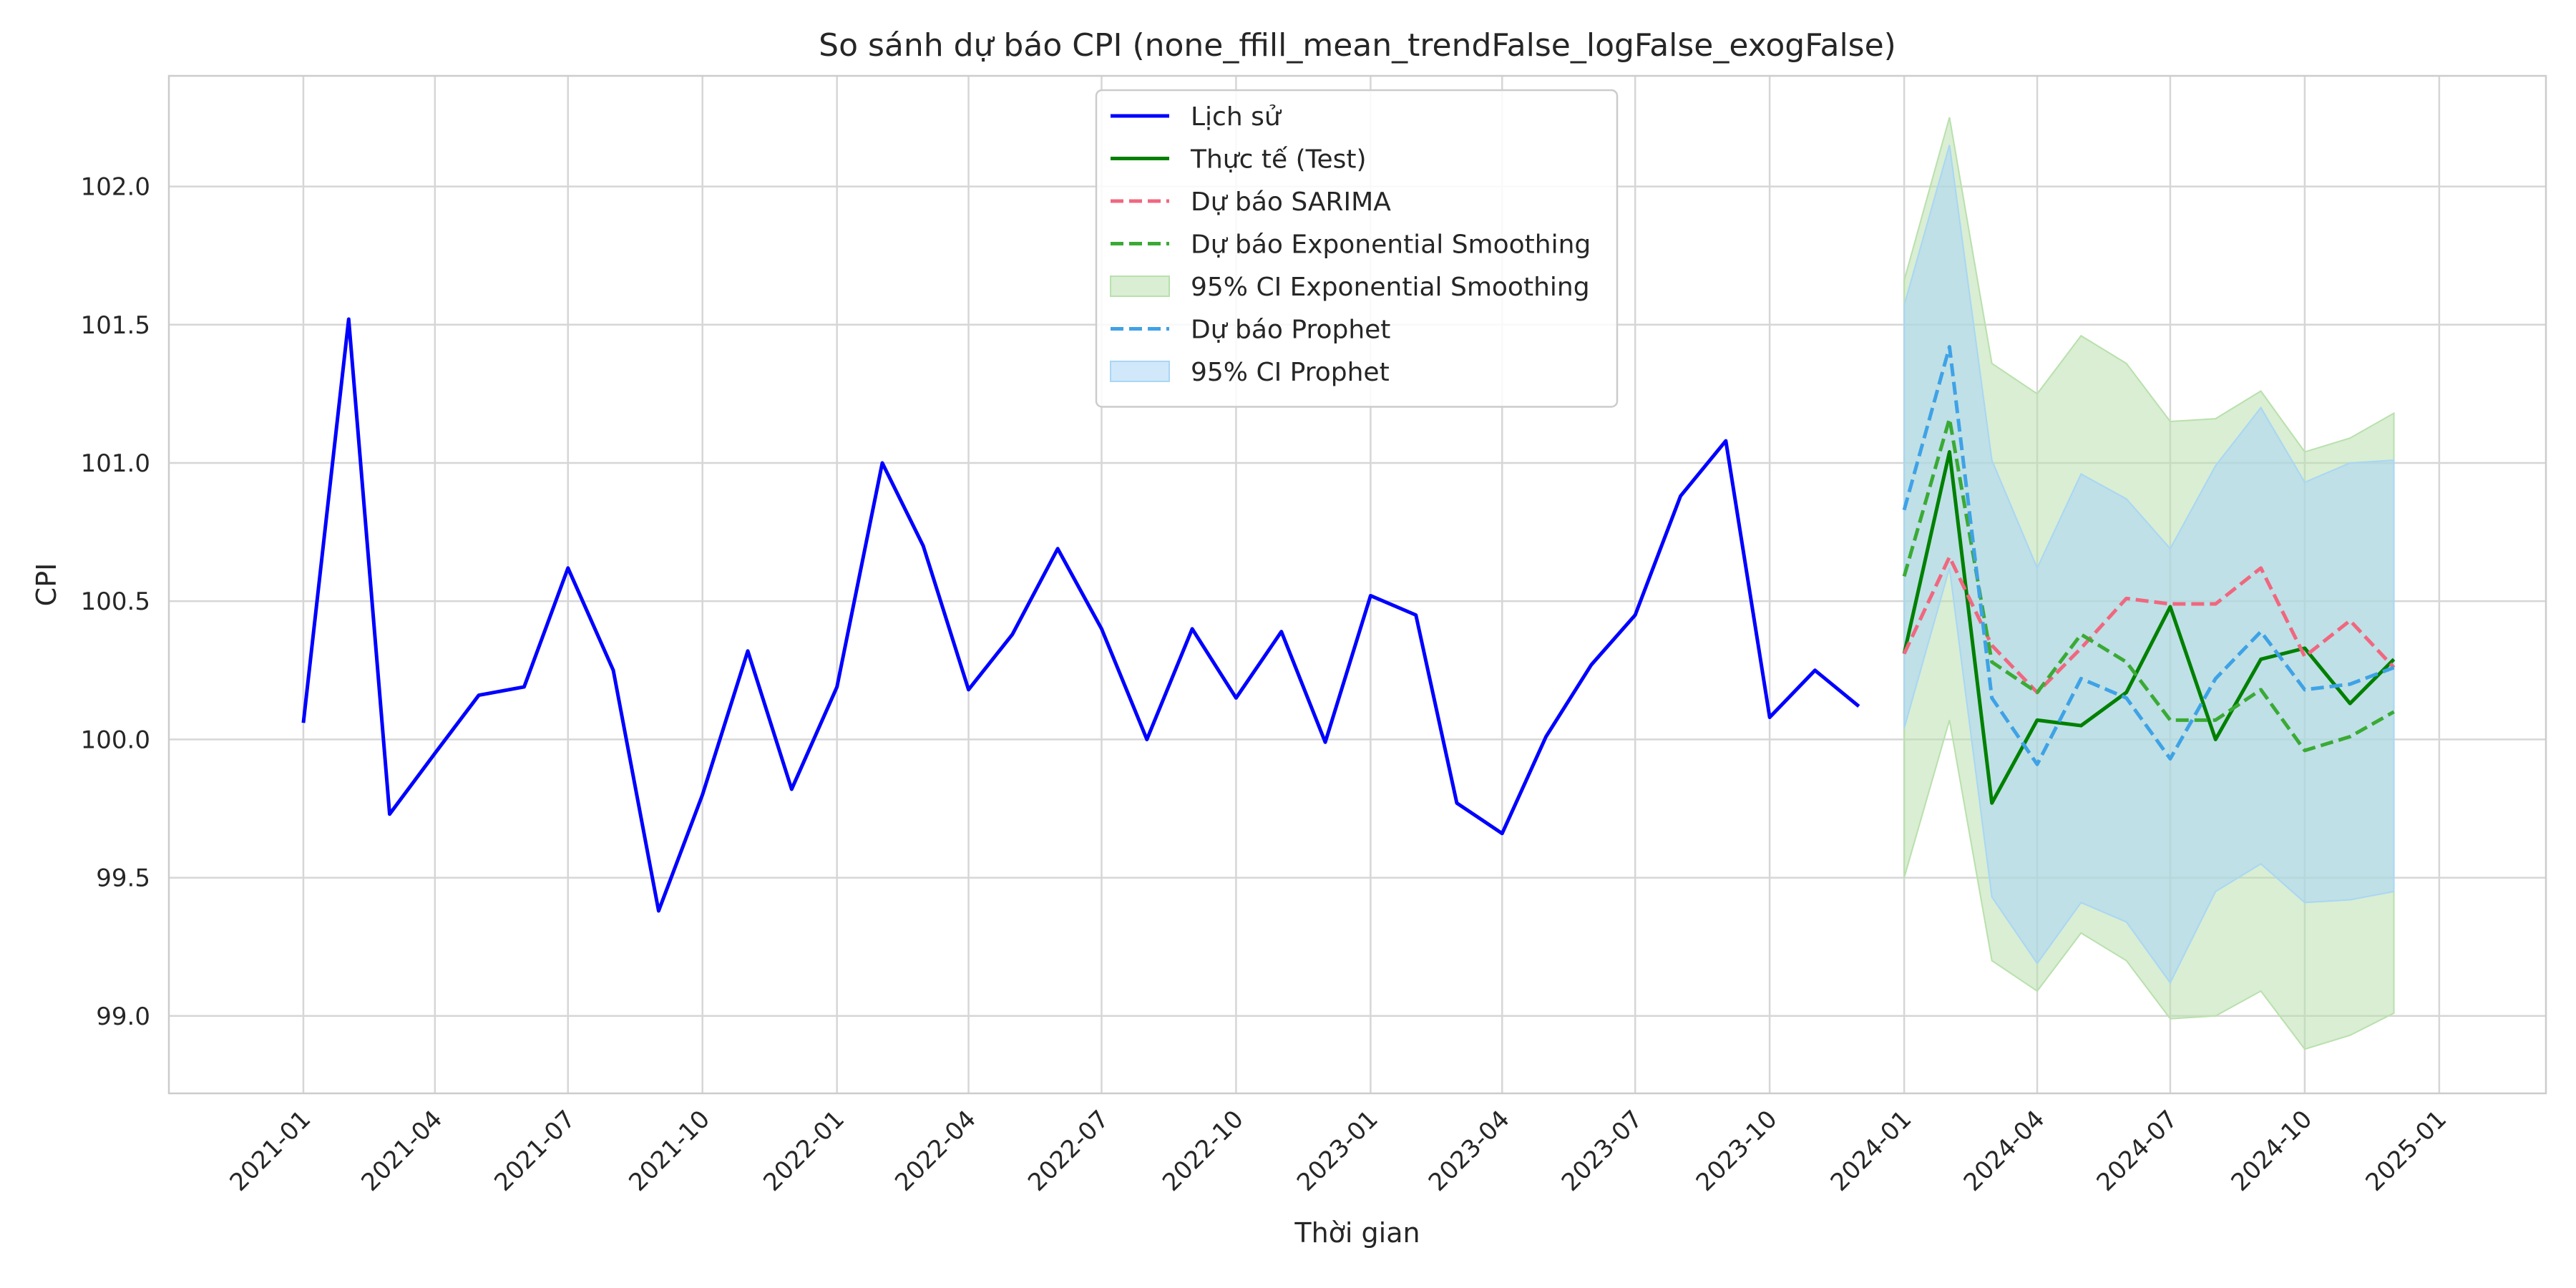 Image resolution: width=2576 pixels, height=1288 pixels. What do you see at coordinates (935, 1151) in the screenshot?
I see `x-tick-label: 2022-04` at bounding box center [935, 1151].